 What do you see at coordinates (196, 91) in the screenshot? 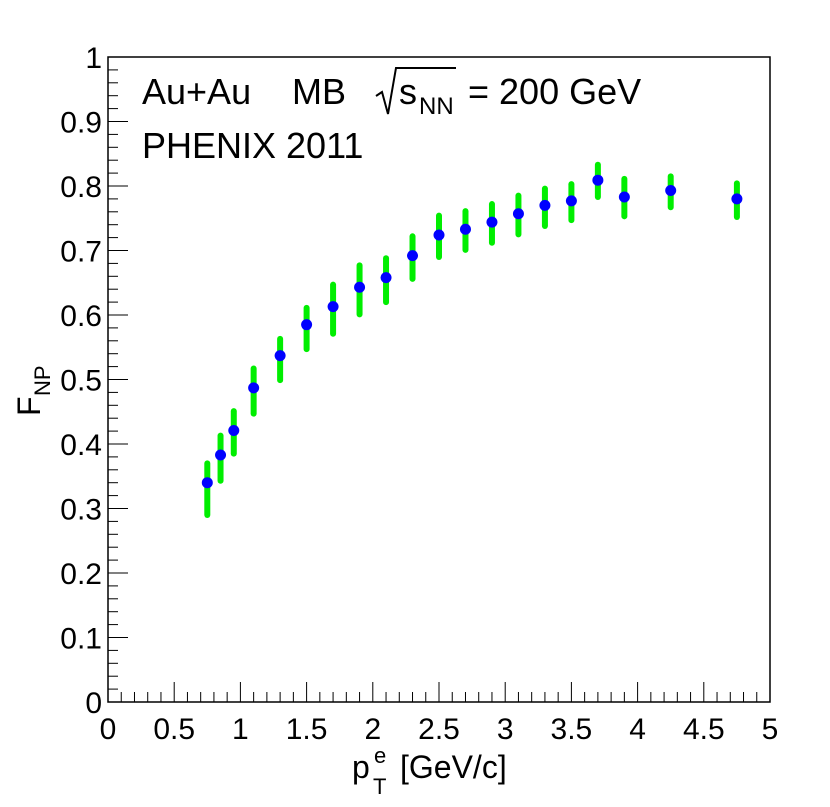
I see `annotation-system: Au+Au` at bounding box center [196, 91].